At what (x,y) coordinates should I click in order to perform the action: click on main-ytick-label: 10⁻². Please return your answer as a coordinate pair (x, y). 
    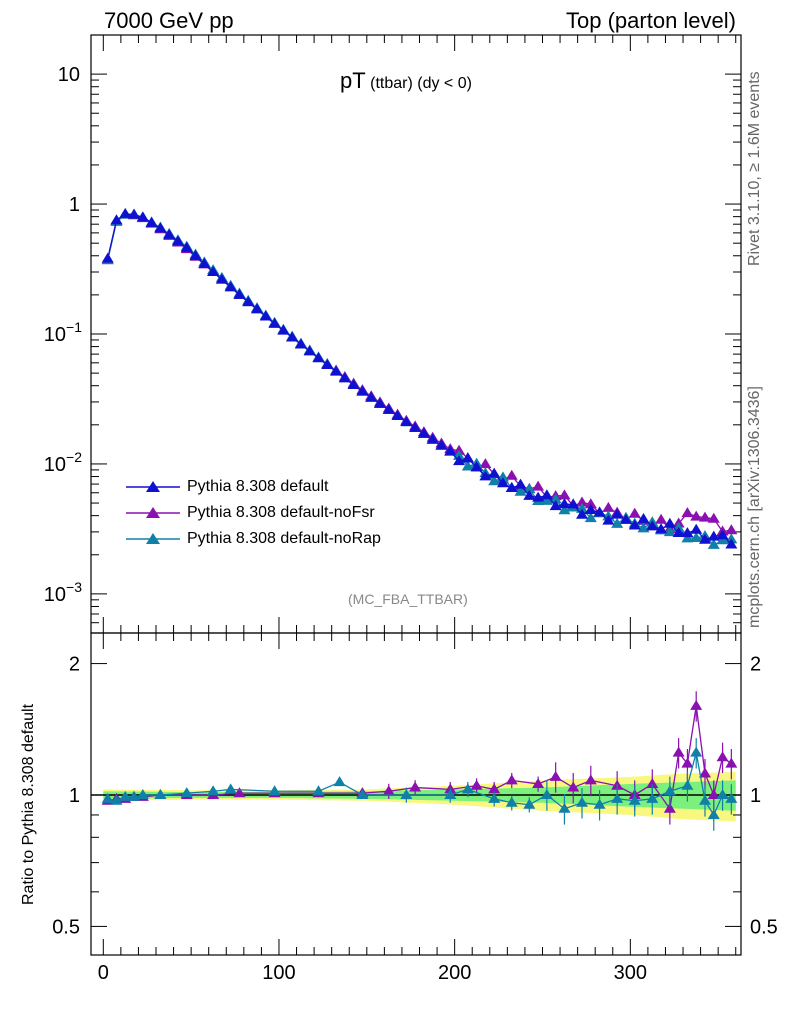
    Looking at the image, I should click on (63, 462).